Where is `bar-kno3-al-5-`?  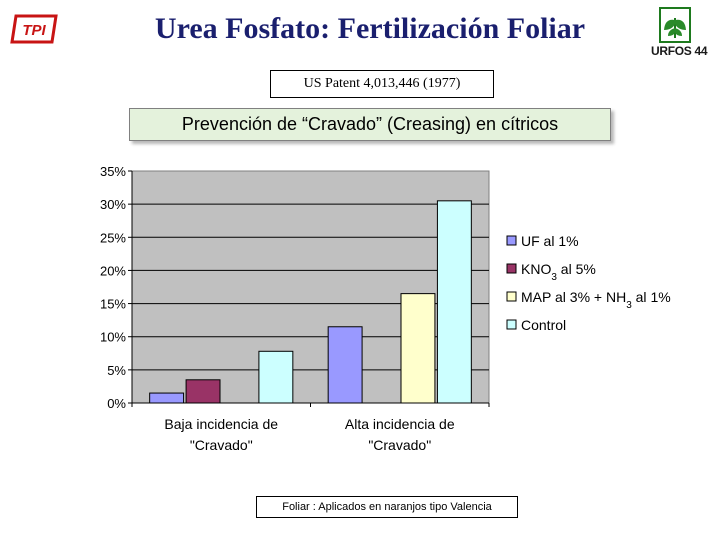 bar-kno3-al-5- is located at coordinates (203, 391).